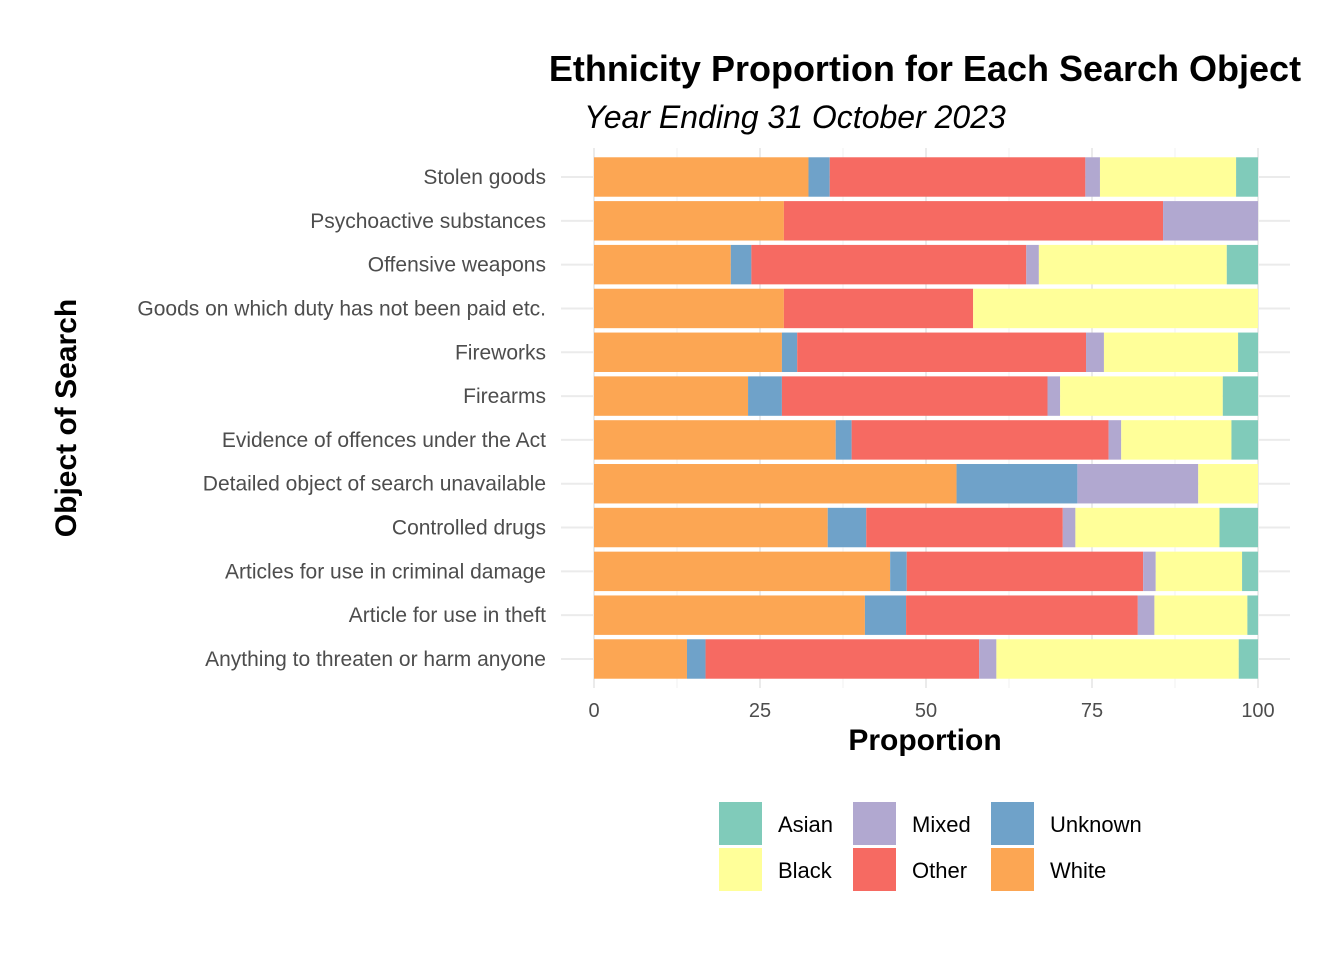 The width and height of the screenshot is (1344, 960). Describe the element at coordinates (740, 869) in the screenshot. I see `legend-key-black` at that location.